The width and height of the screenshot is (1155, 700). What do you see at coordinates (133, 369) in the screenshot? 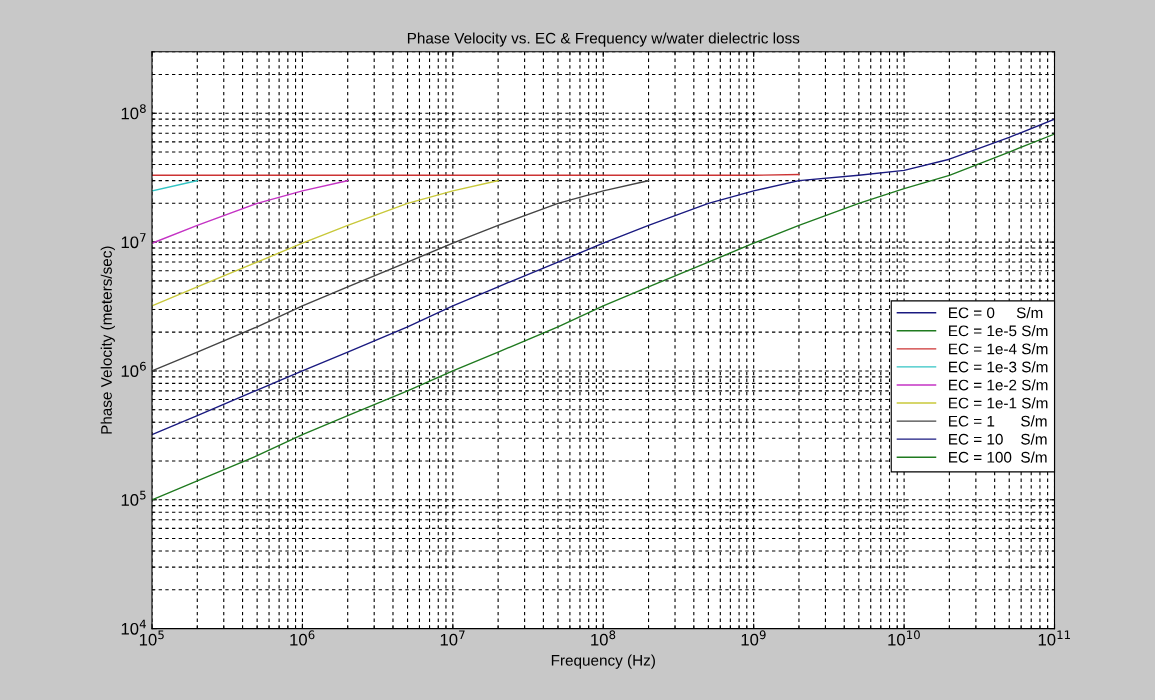
I see `y-tick-label: 10$^{6}$` at bounding box center [133, 369].